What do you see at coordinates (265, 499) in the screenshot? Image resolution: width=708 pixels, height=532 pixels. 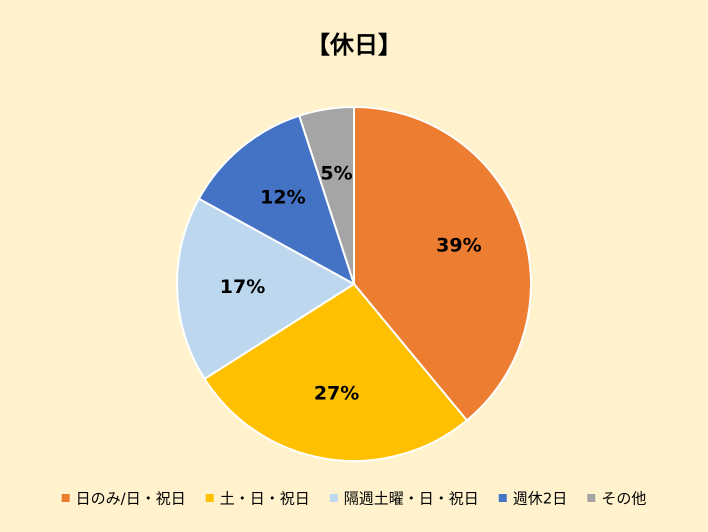 I see `legend-label: 土・日・祝日` at bounding box center [265, 499].